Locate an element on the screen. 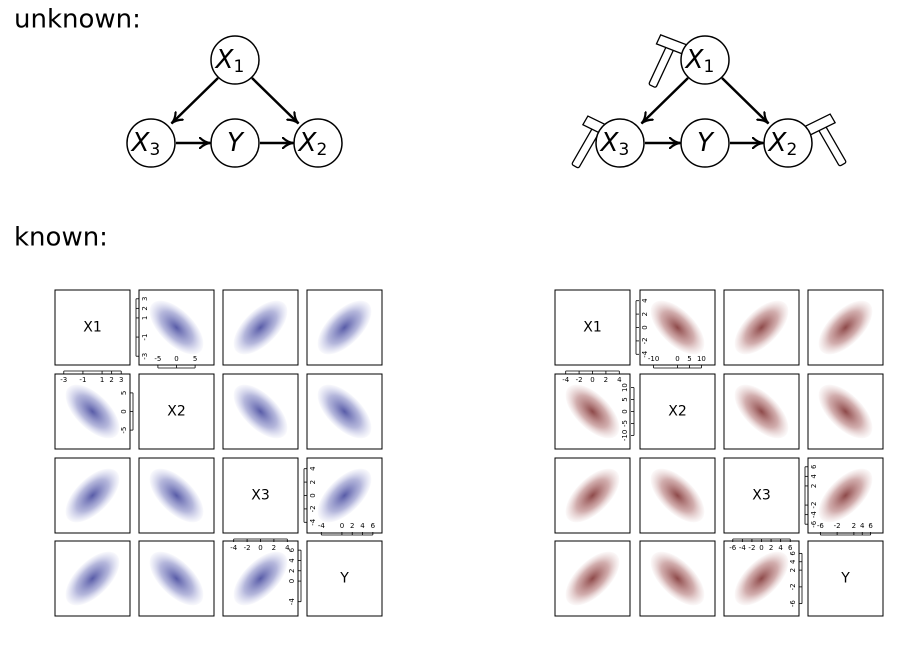 This screenshot has width=923, height=651. tick-label: 1 is located at coordinates (102, 380).